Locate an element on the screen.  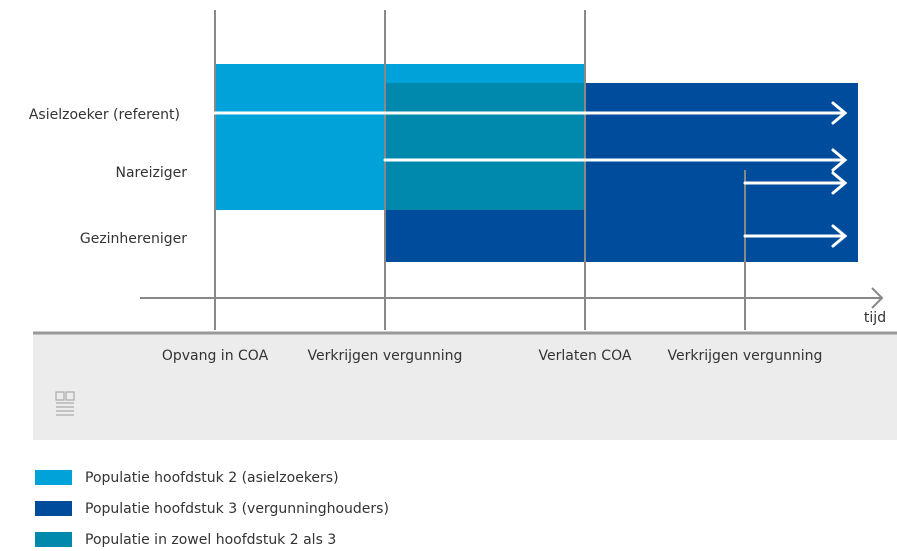
event-label: Verlaten COA is located at coordinates (585, 356).